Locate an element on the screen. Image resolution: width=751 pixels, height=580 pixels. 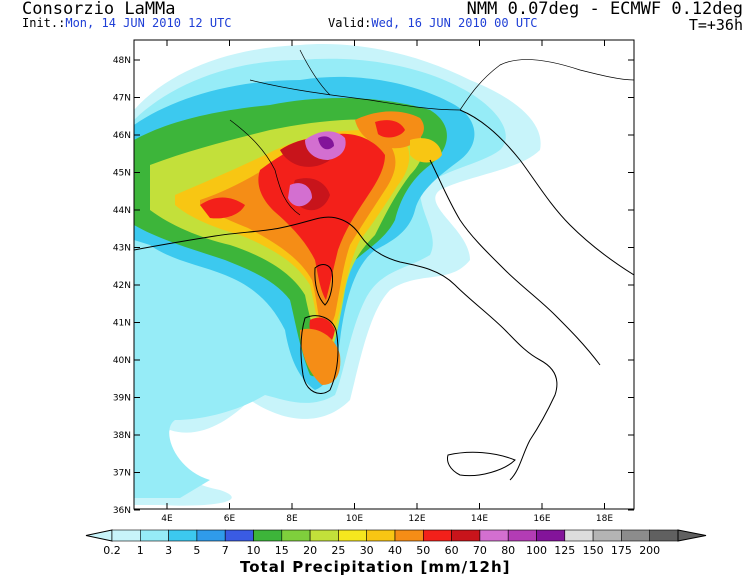
colorbar-label: 150 is located at coordinates (593, 550).